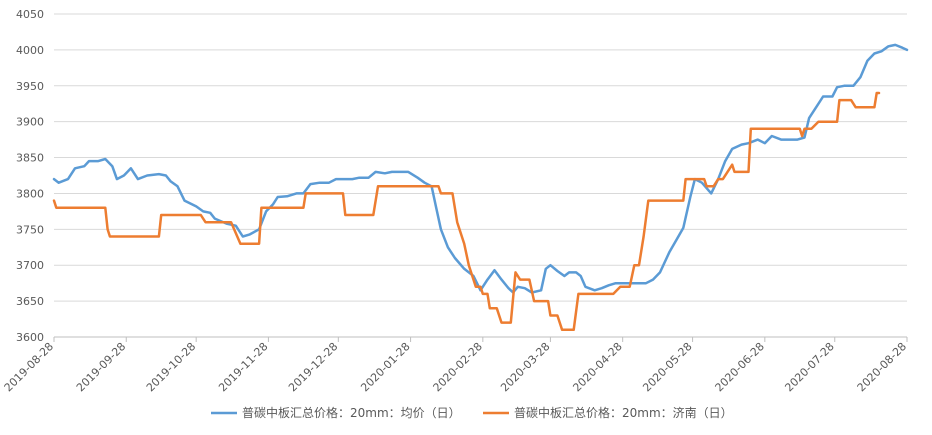  I want to click on y-tick-label: 4000, so click(30, 50).